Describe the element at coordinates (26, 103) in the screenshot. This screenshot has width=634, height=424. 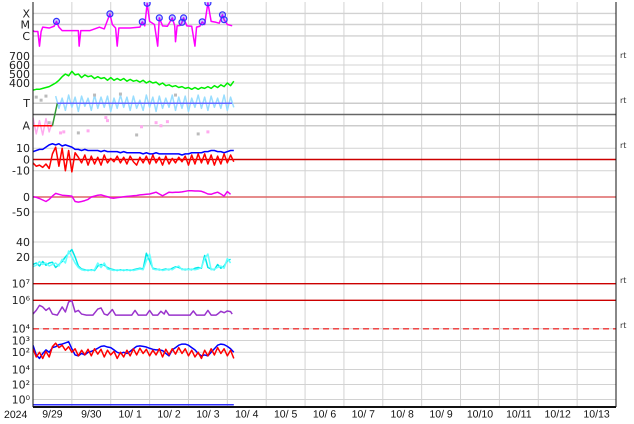
I see `ref-line-label: T` at that location.